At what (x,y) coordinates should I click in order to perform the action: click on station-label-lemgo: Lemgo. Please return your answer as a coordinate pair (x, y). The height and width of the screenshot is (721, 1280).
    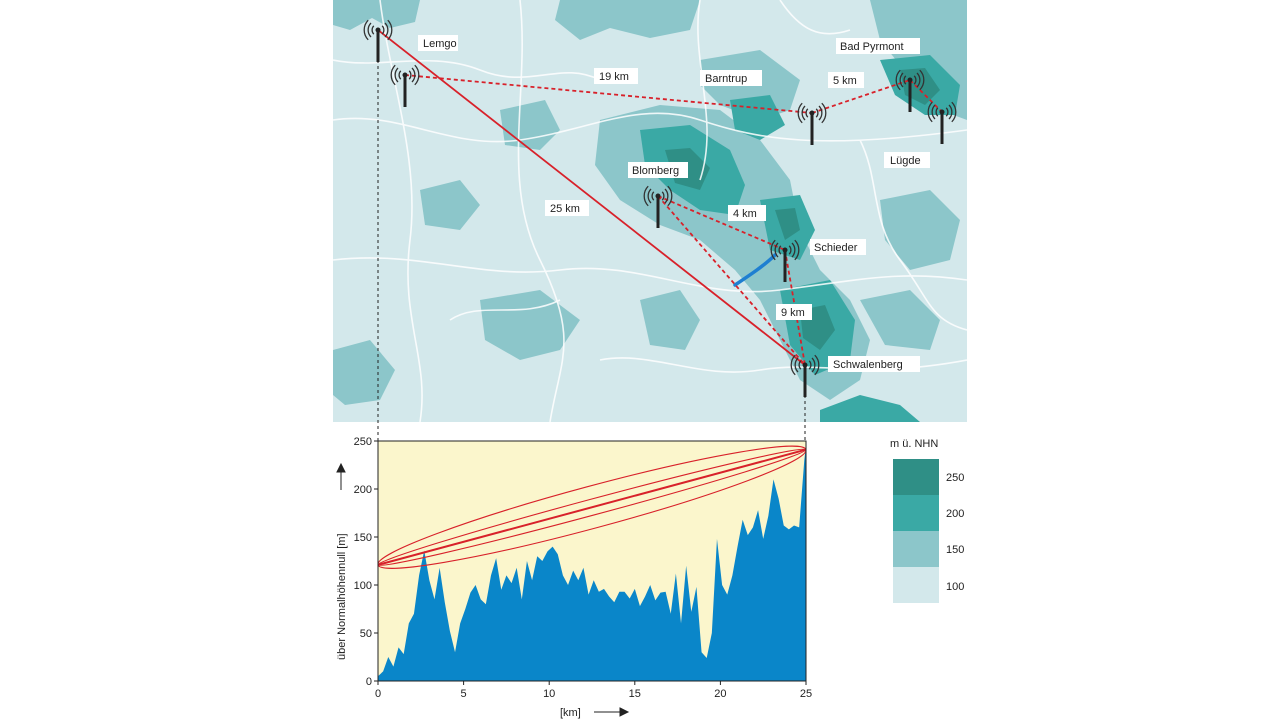
    Looking at the image, I should click on (438, 43).